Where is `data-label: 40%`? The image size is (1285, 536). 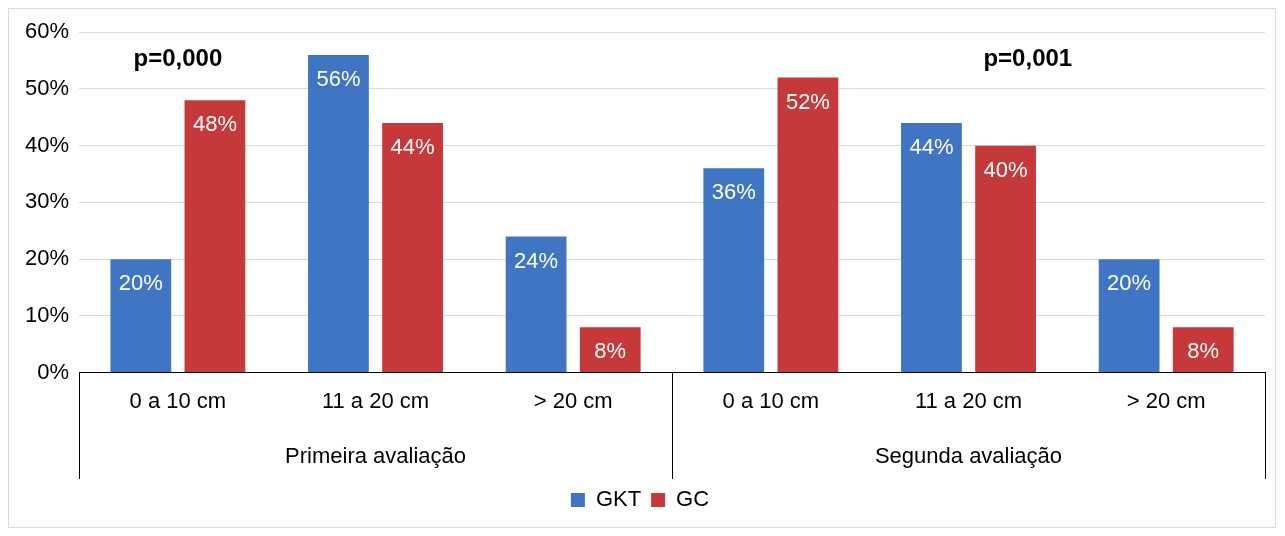 data-label: 40% is located at coordinates (1005, 169).